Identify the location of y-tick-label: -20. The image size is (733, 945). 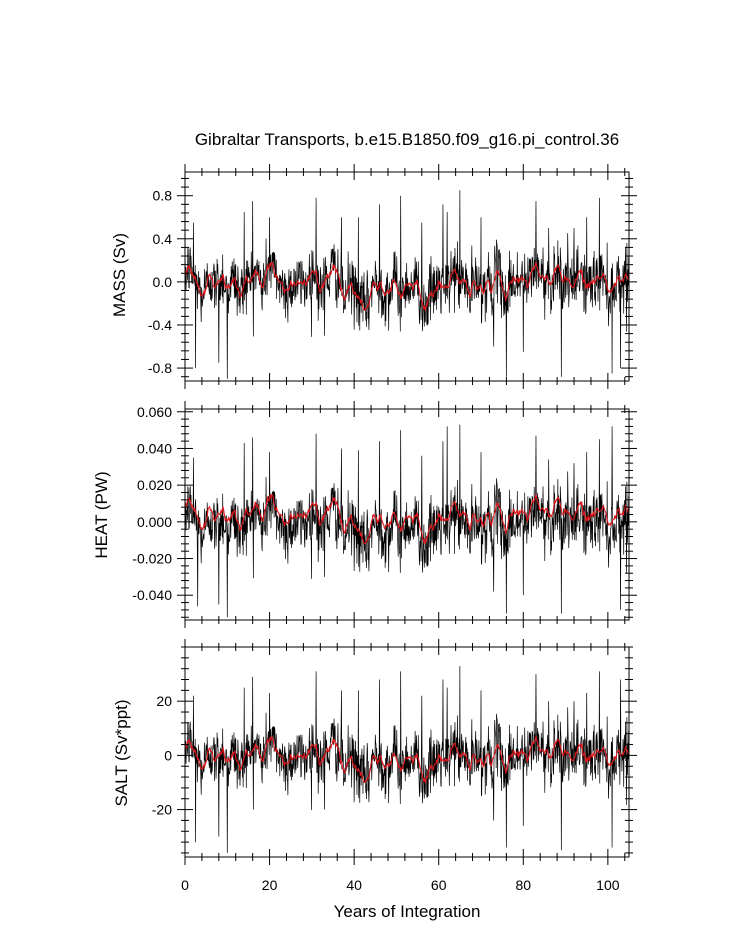
(162, 810).